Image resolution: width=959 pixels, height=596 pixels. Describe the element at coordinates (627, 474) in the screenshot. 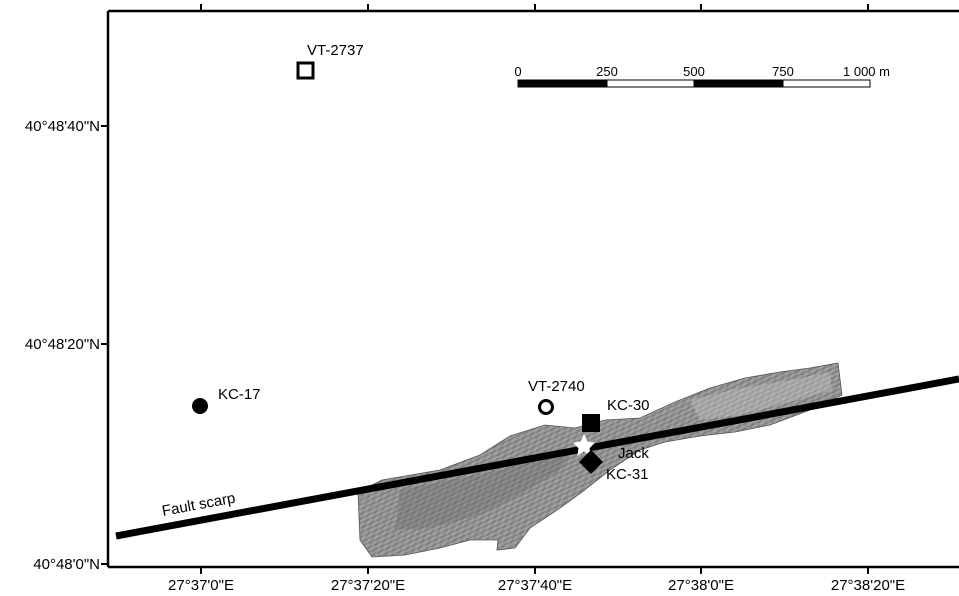

I see `site-label-kc-31: KC-31` at that location.